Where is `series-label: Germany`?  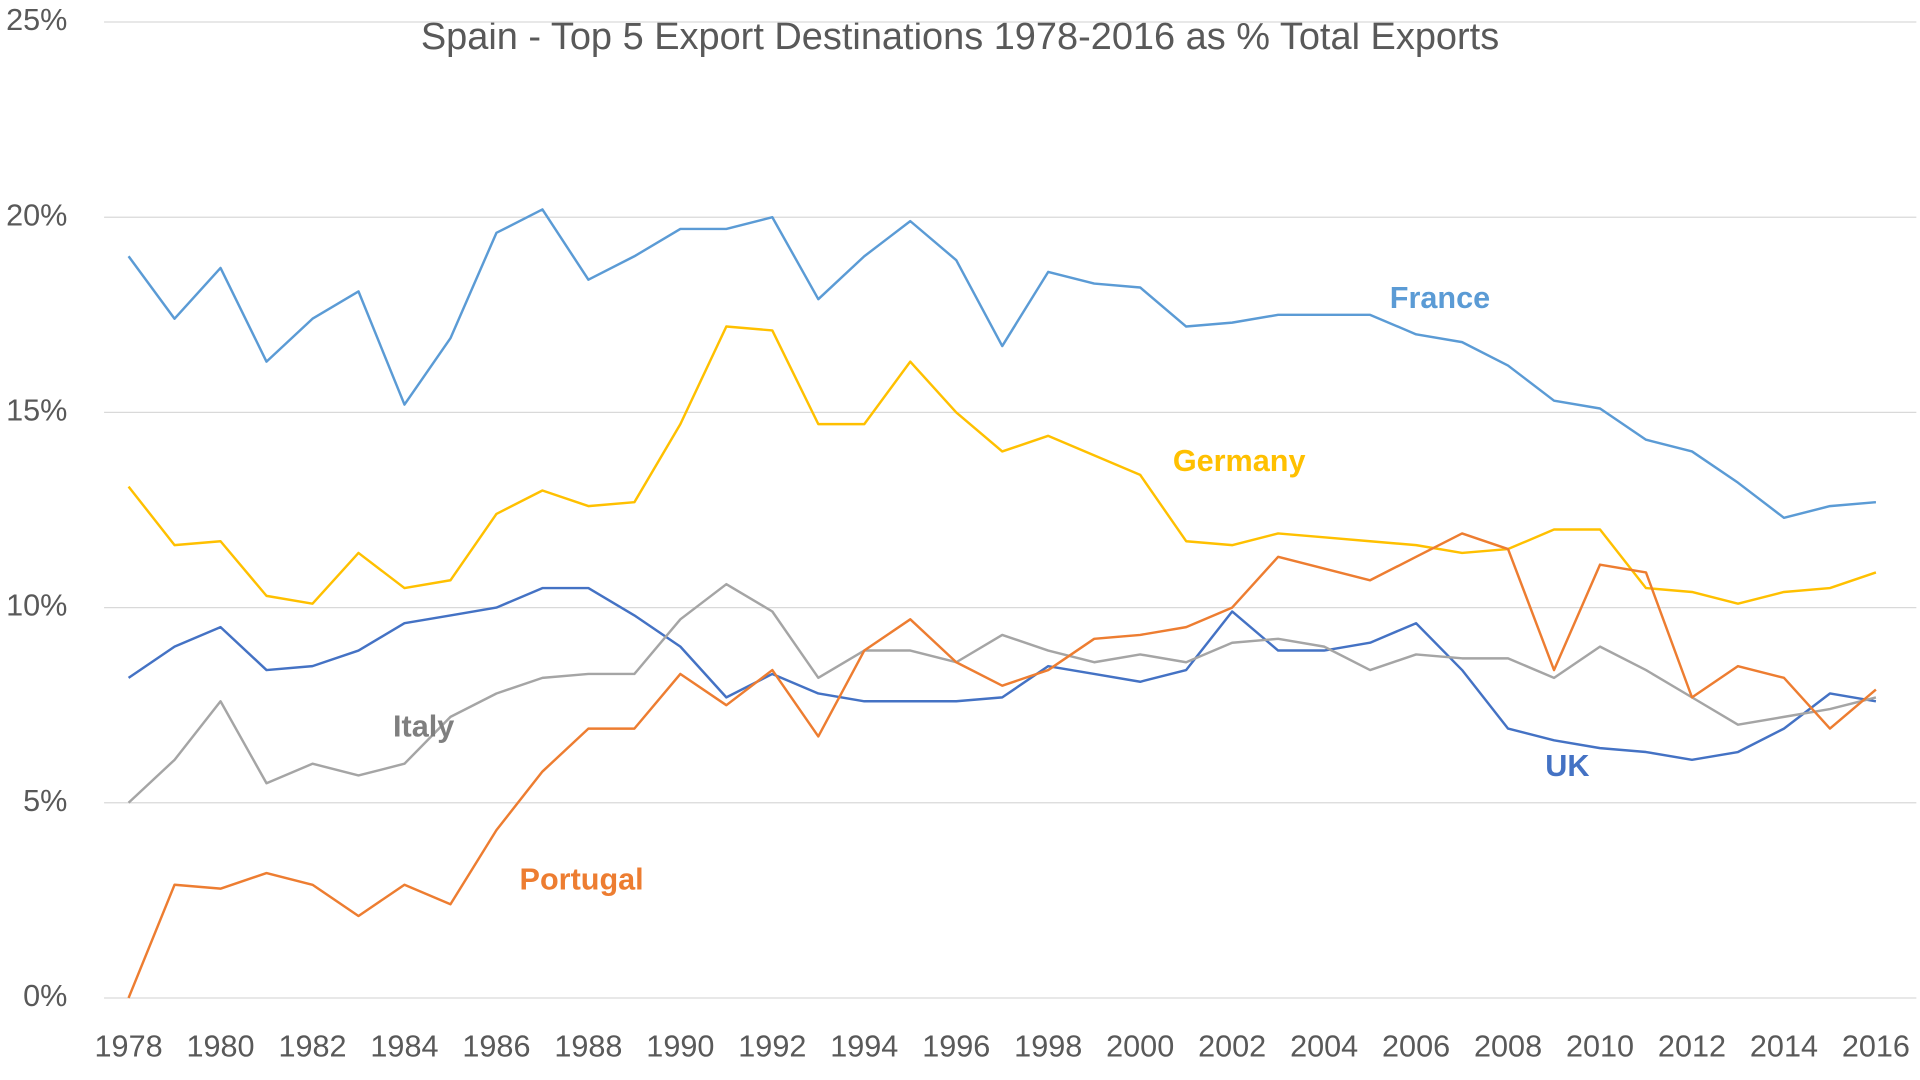 series-label: Germany is located at coordinates (1239, 461).